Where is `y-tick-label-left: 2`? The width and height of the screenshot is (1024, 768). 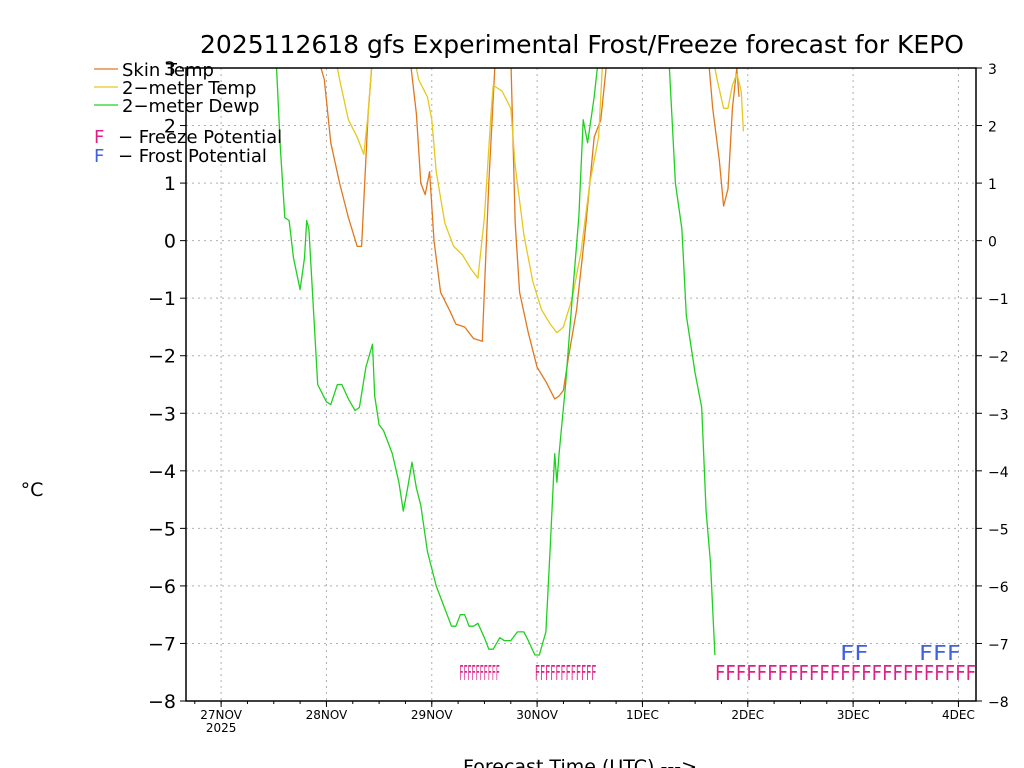 y-tick-label-left: 2 is located at coordinates (170, 127).